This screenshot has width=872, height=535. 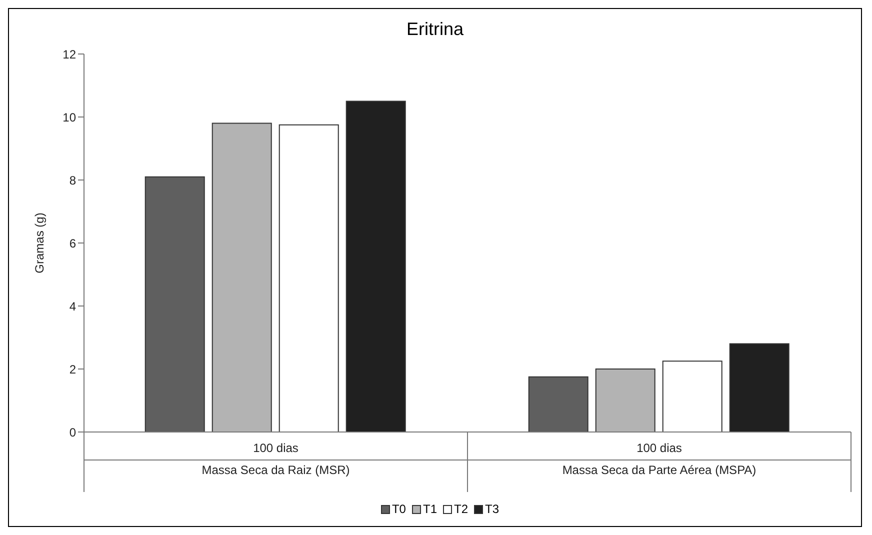 What do you see at coordinates (659, 459) in the screenshot?
I see `x-tick-label: 100 dias Massa Seca da Parte Aérea (MSPA)` at bounding box center [659, 459].